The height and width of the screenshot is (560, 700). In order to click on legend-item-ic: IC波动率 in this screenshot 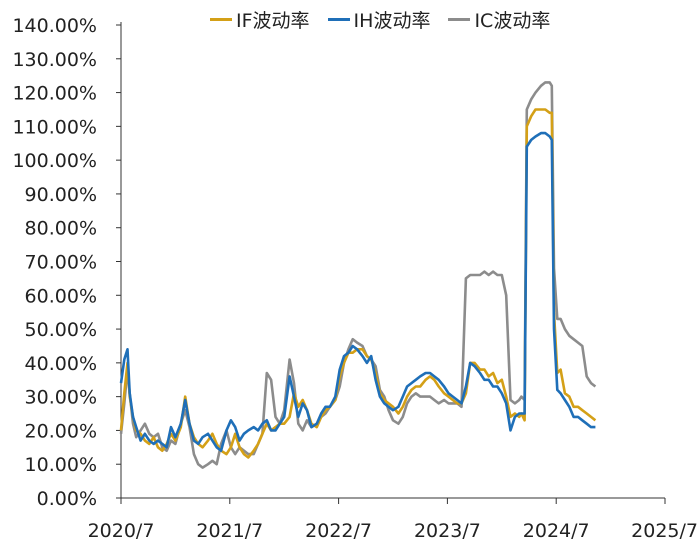, I will do `click(499, 19)`.